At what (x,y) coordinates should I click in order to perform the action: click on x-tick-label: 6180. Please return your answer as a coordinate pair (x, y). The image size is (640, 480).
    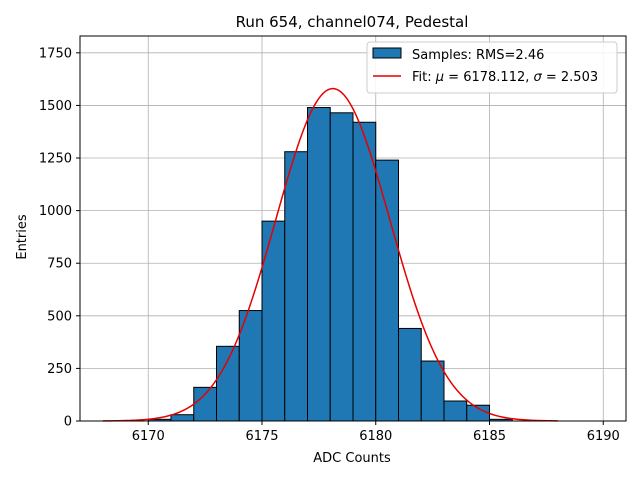
    Looking at the image, I should click on (375, 436).